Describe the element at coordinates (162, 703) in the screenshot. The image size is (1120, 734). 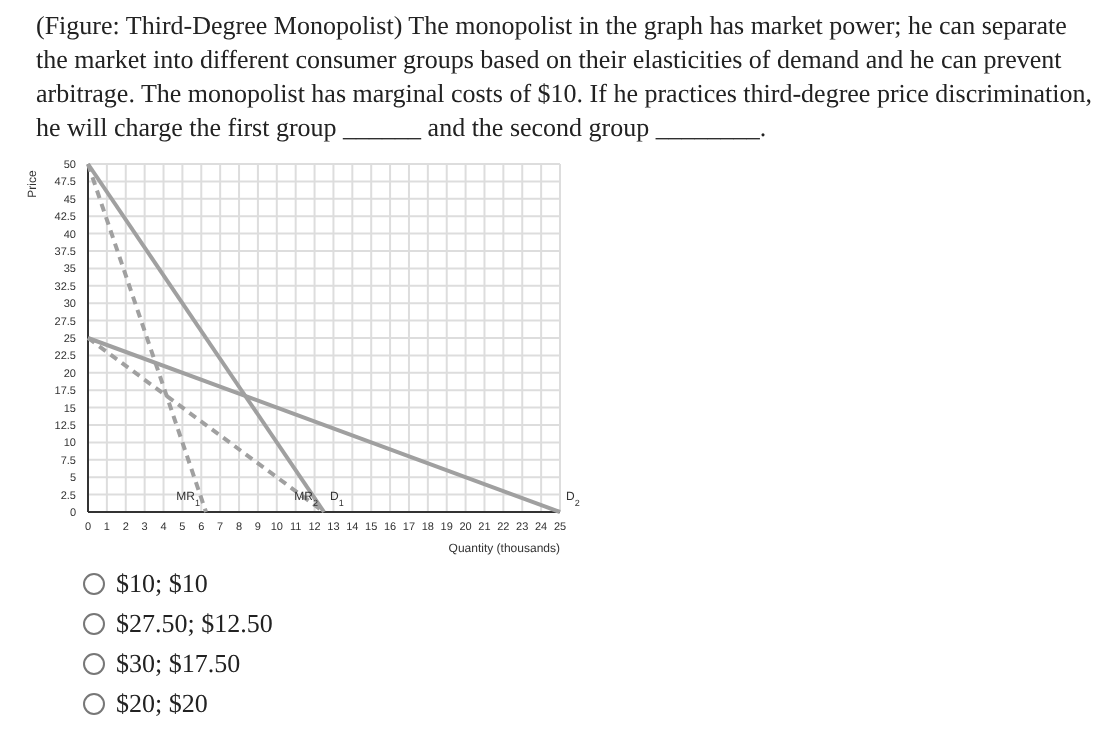
I see `text: $20; $20` at that location.